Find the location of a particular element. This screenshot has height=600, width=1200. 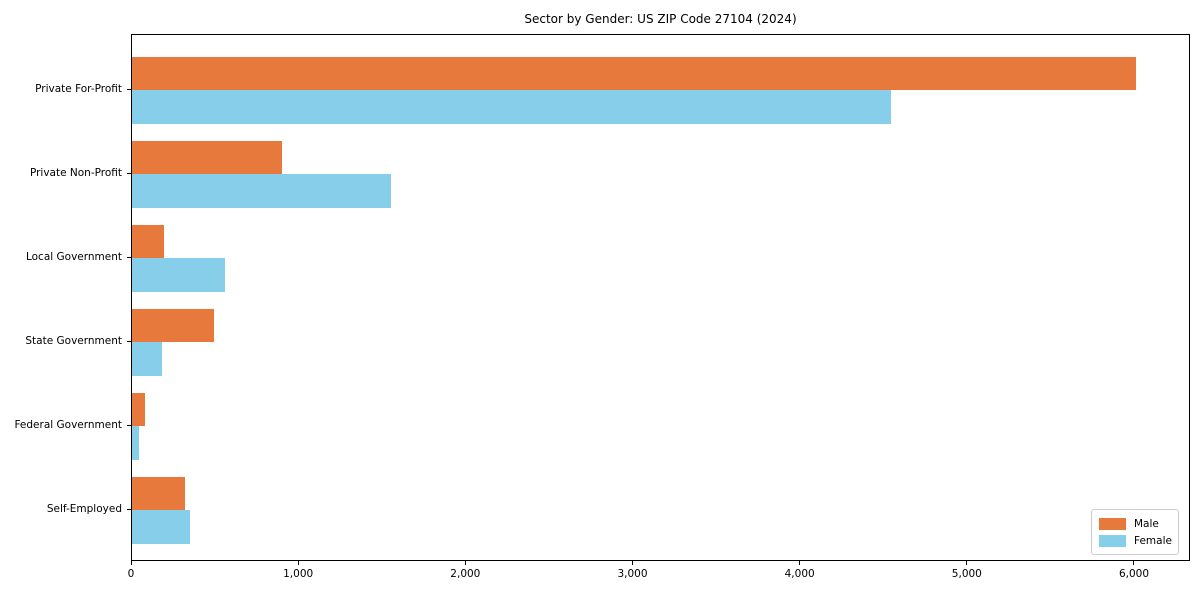

xtick-label: 1,000 is located at coordinates (298, 574).